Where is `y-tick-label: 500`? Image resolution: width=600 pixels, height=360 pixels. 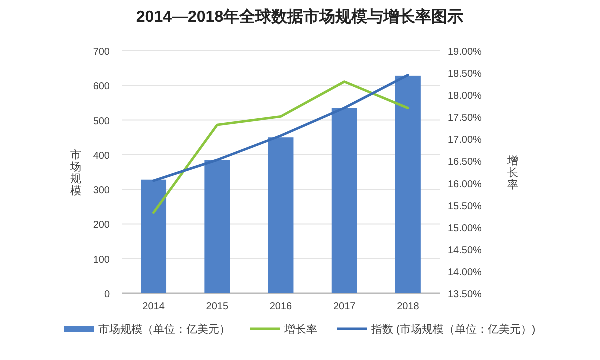 y-tick-label: 500 is located at coordinates (101, 122).